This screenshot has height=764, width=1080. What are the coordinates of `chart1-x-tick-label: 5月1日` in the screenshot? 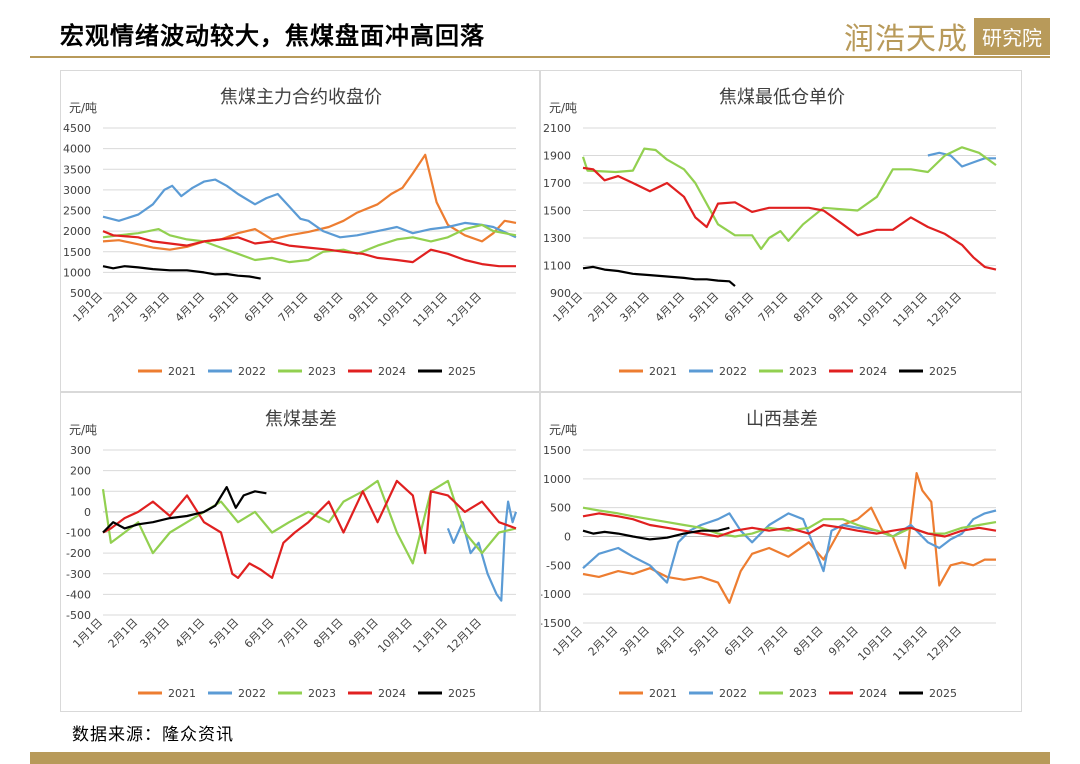 It's located at (704, 307).